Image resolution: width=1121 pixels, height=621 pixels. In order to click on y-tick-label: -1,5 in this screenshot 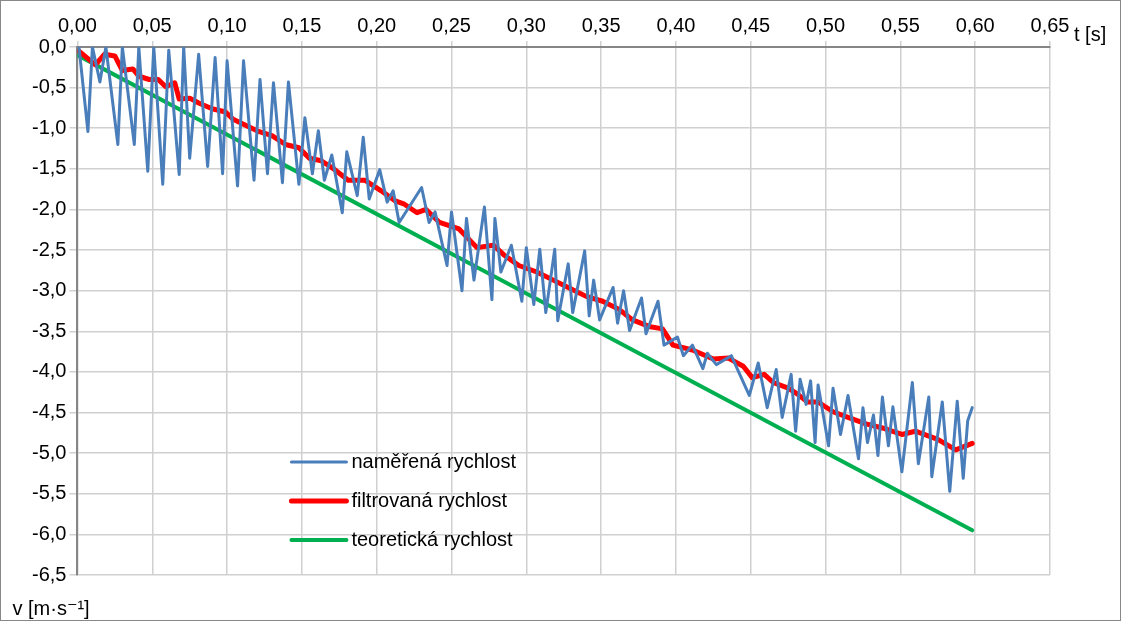, I will do `click(49, 167)`.